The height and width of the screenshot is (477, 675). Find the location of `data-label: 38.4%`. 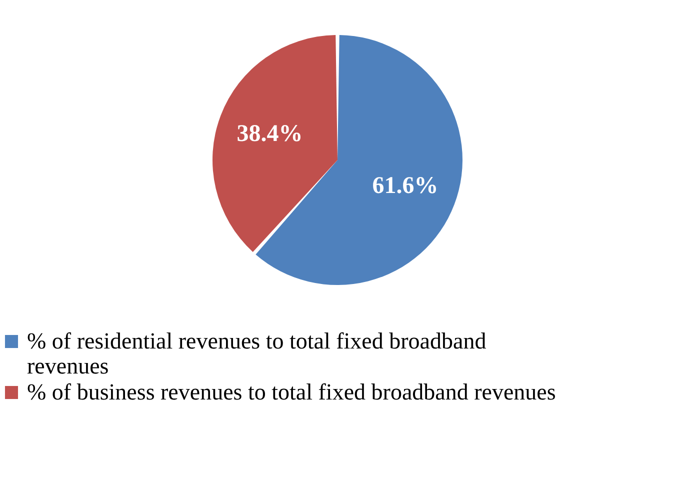

data-label: 38.4% is located at coordinates (269, 134).